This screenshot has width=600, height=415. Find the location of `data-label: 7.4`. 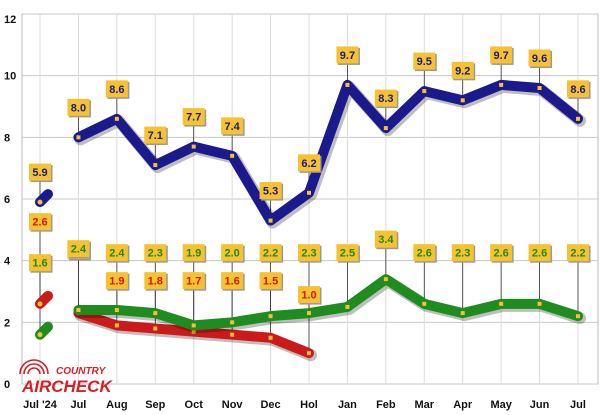

data-label: 7.4 is located at coordinates (232, 127).